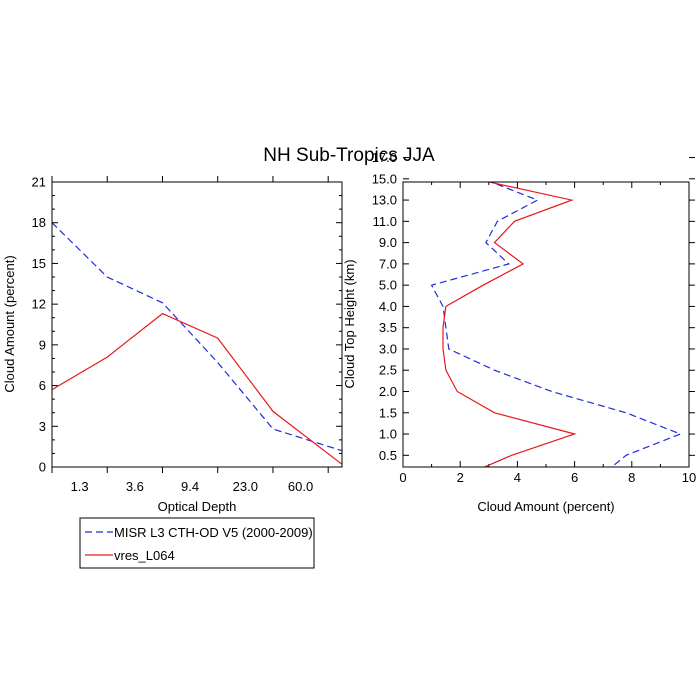 This screenshot has width=700, height=700. I want to click on left-series-lines, so click(197, 343).